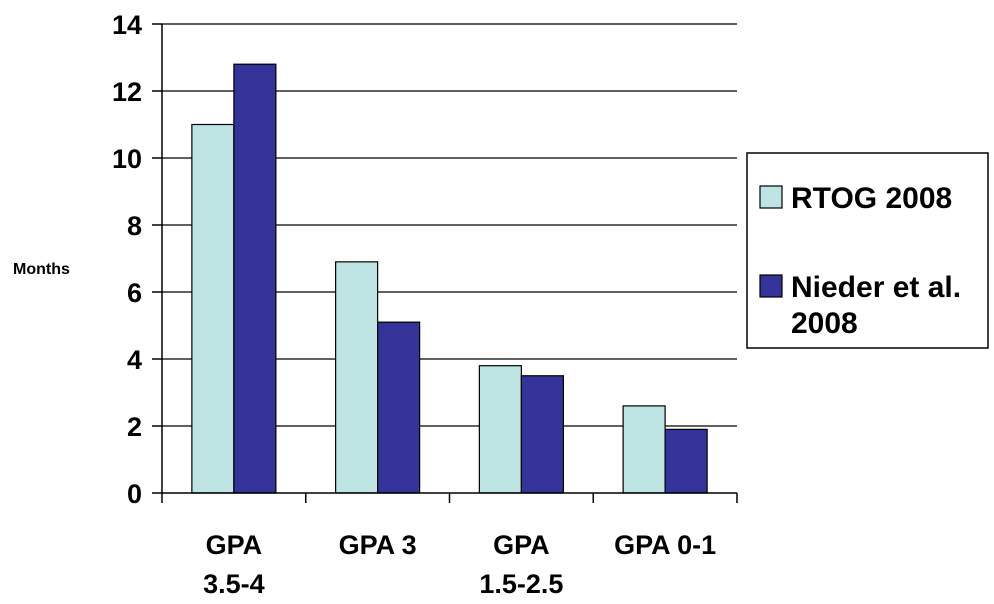 The height and width of the screenshot is (604, 994). Describe the element at coordinates (459, 564) in the screenshot. I see `x-category-labels: GPA 3.5-4 GPA 3 GPA 1.5-2.5 GPA 0-1` at that location.